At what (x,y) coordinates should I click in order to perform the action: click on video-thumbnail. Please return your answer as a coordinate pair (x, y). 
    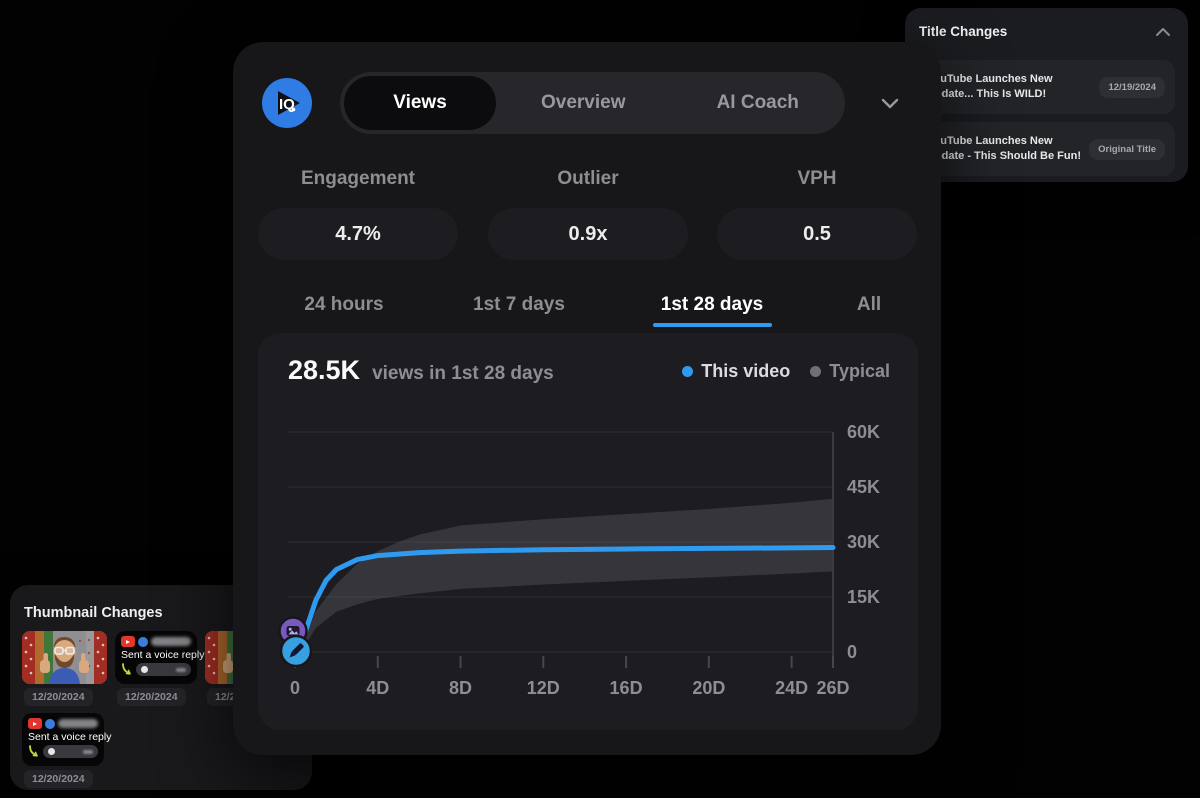
    Looking at the image, I should click on (64, 657).